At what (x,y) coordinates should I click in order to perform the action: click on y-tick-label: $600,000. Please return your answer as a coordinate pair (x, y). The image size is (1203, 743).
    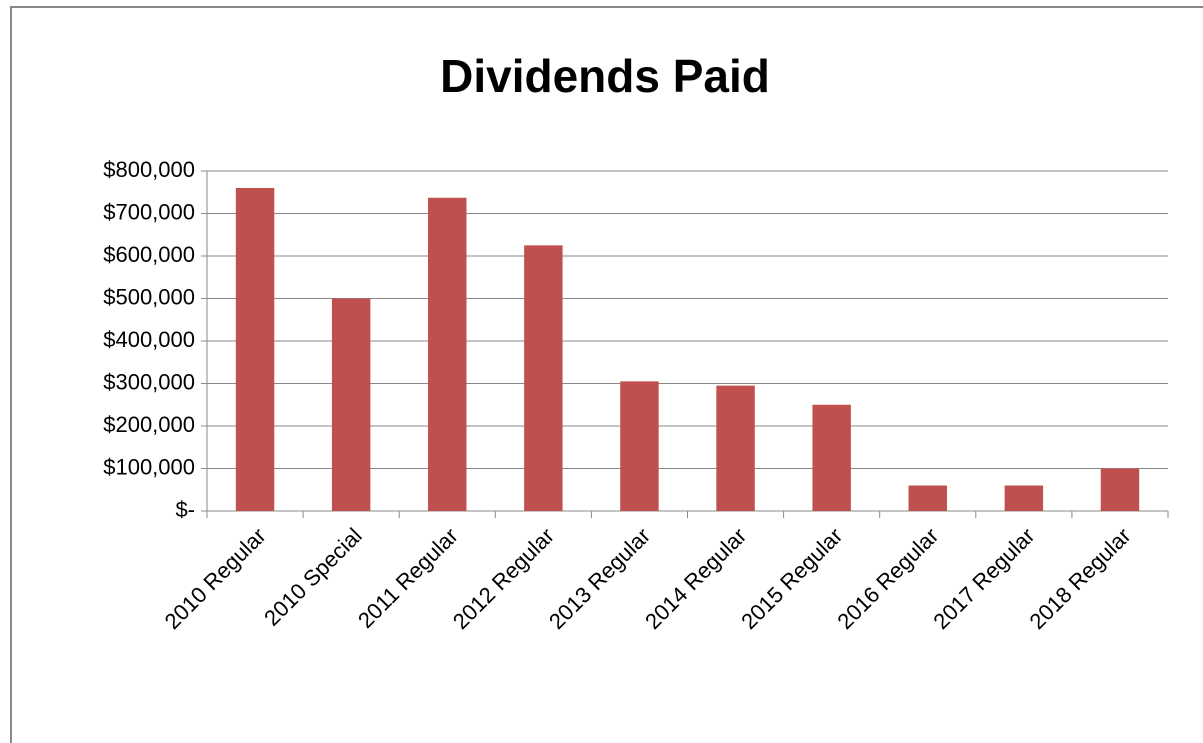
    Looking at the image, I should click on (149, 254).